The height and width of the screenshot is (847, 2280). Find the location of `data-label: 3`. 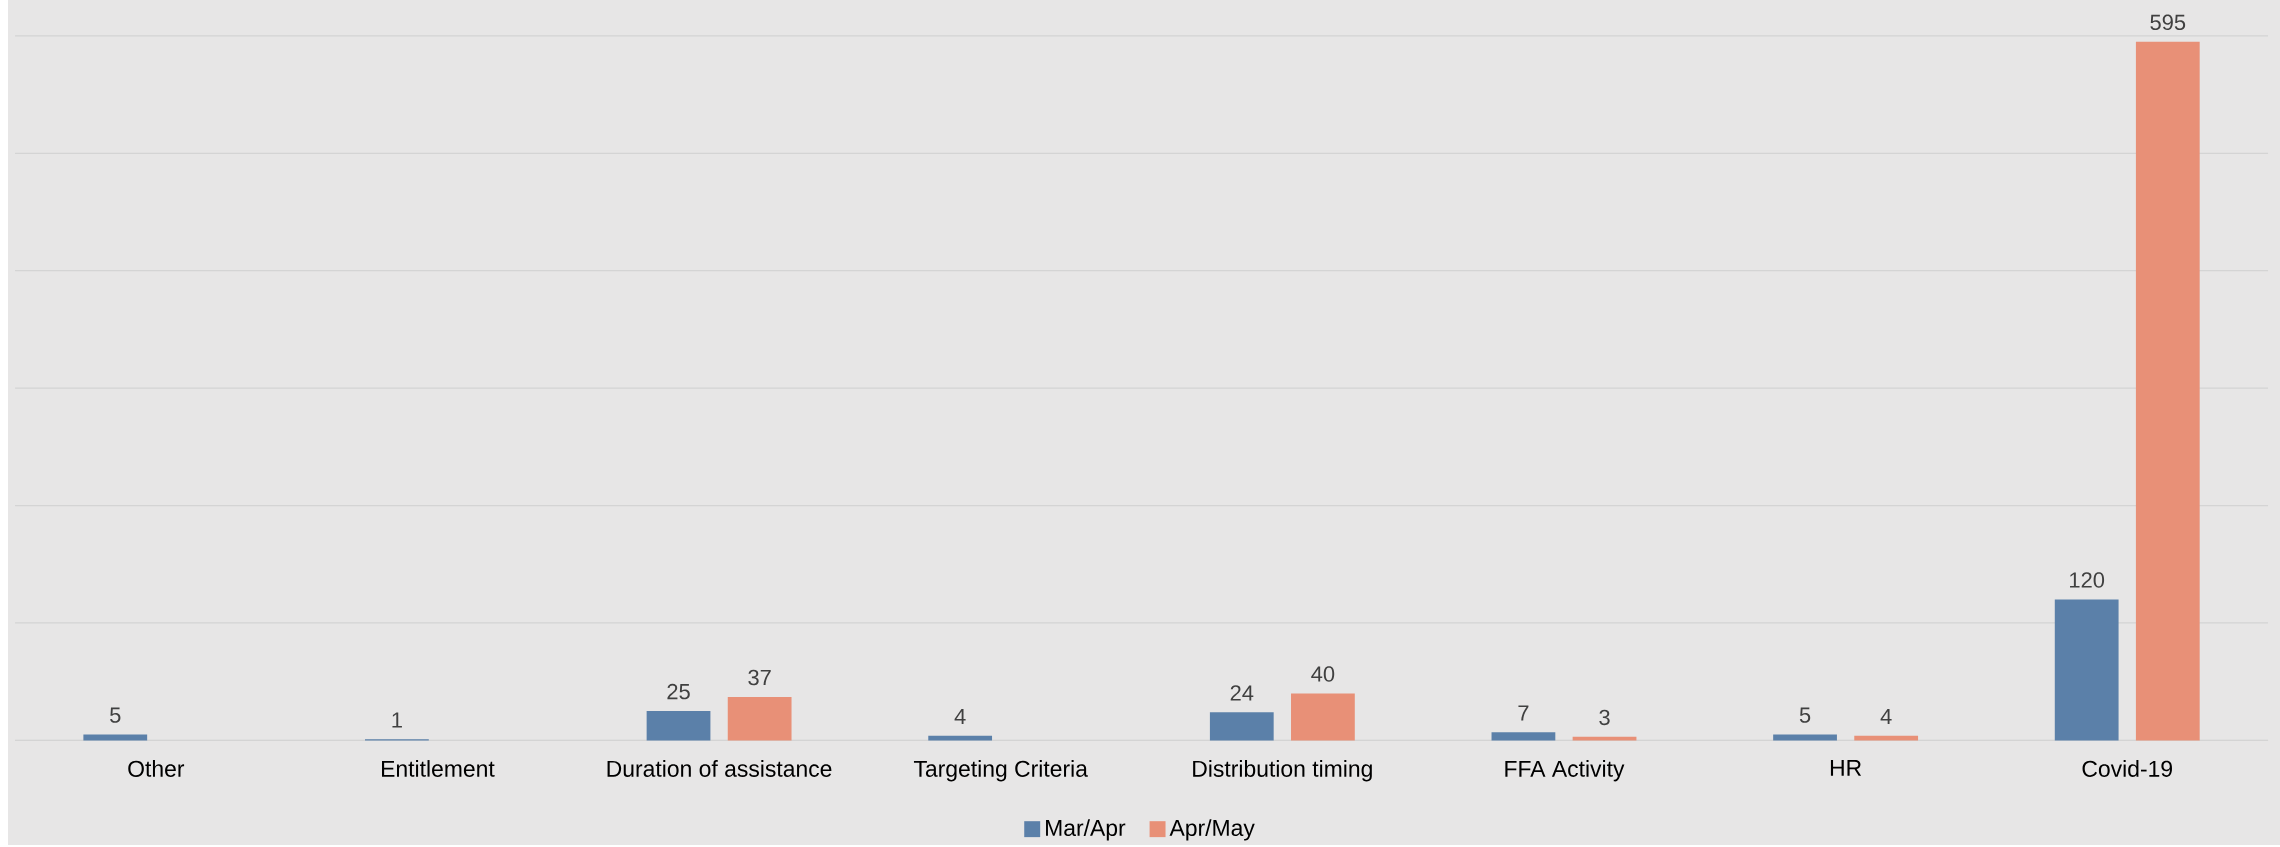

data-label: 3 is located at coordinates (1604, 717).